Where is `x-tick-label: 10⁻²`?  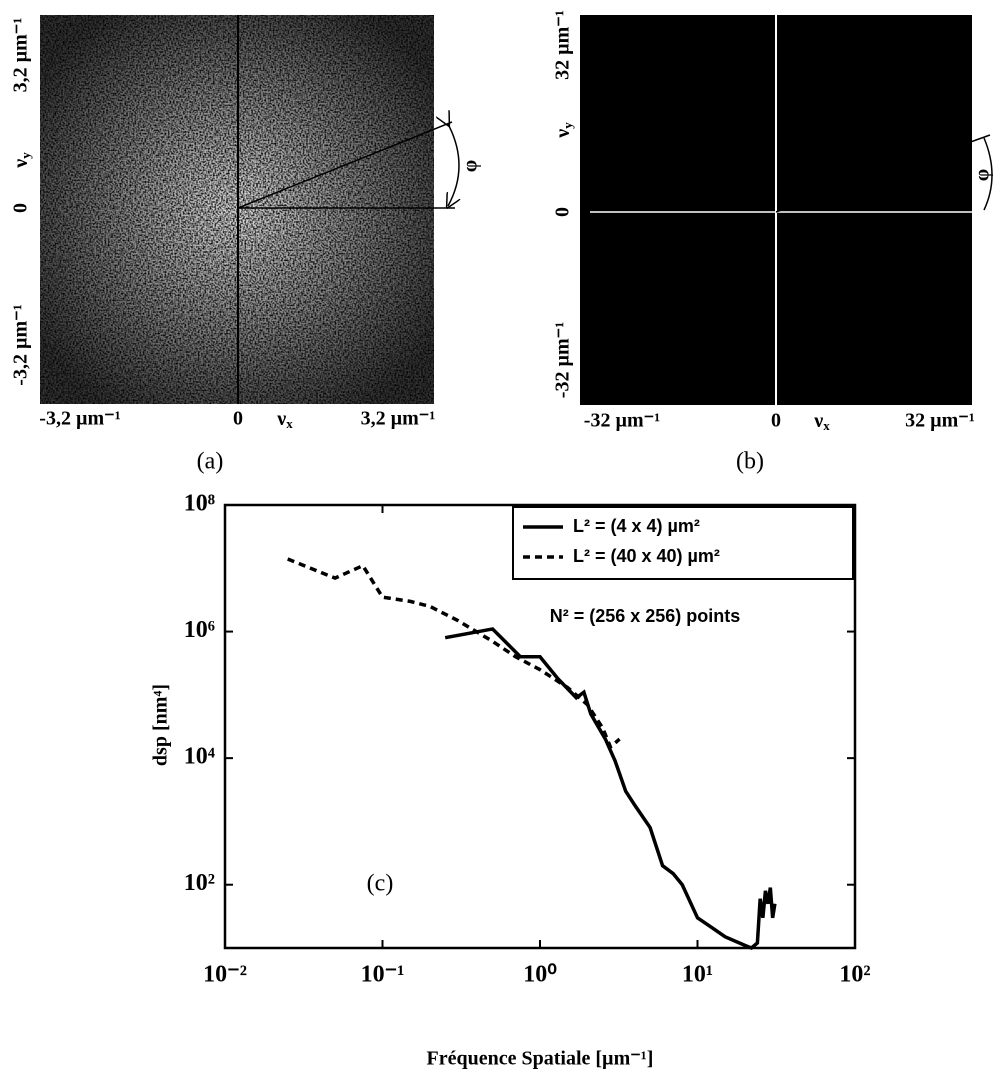 x-tick-label: 10⁻² is located at coordinates (225, 975).